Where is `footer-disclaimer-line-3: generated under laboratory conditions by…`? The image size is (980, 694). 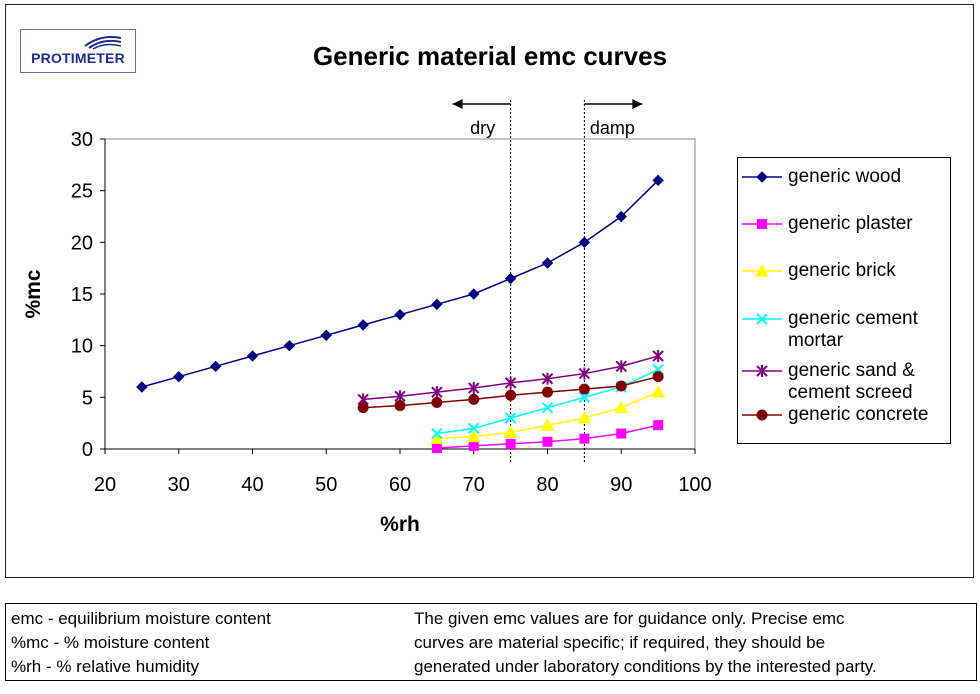 footer-disclaimer-line-3: generated under laboratory conditions by… is located at coordinates (645, 666).